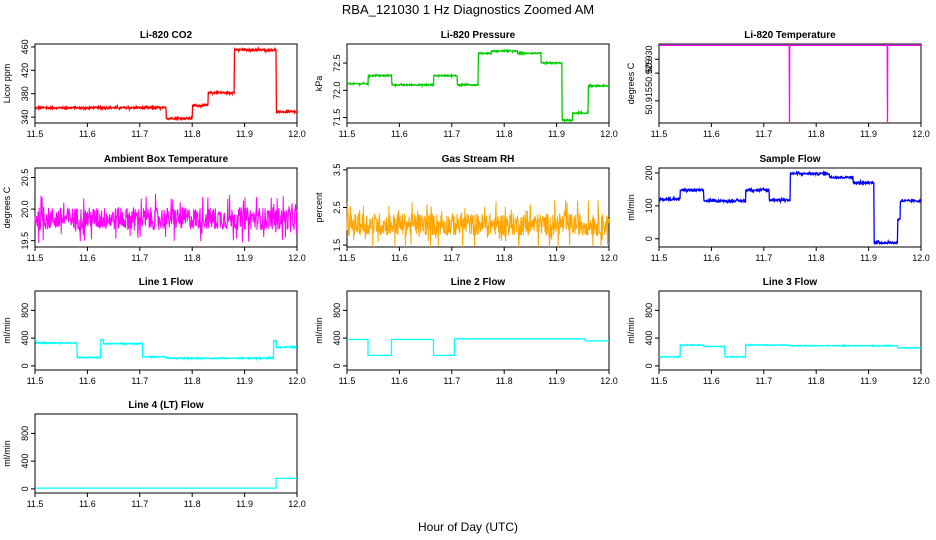  What do you see at coordinates (25, 70) in the screenshot?
I see `y-tick-label: 420` at bounding box center [25, 70].